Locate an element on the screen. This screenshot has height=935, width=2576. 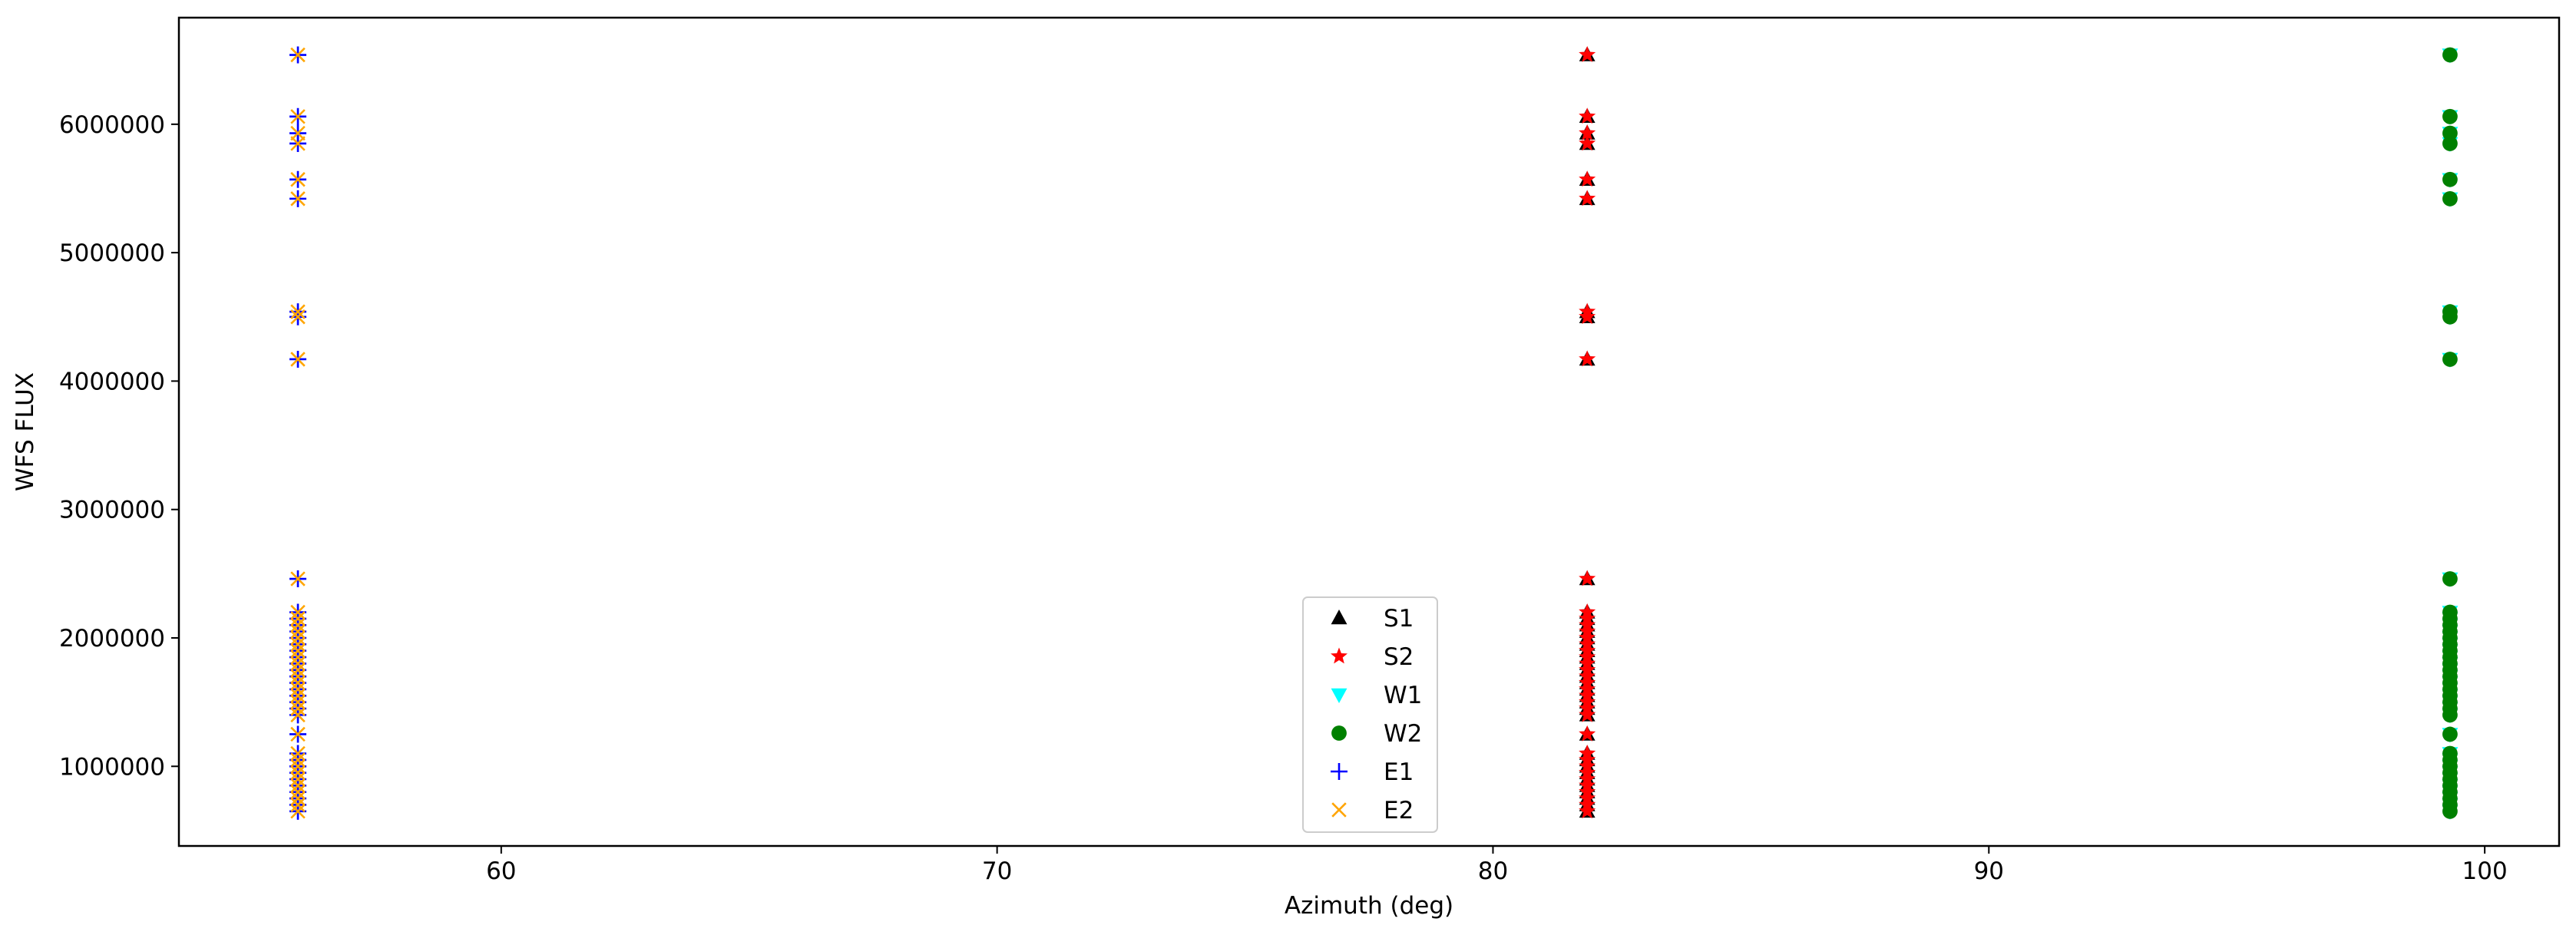
y-tick-label: 2000000 is located at coordinates (112, 639).